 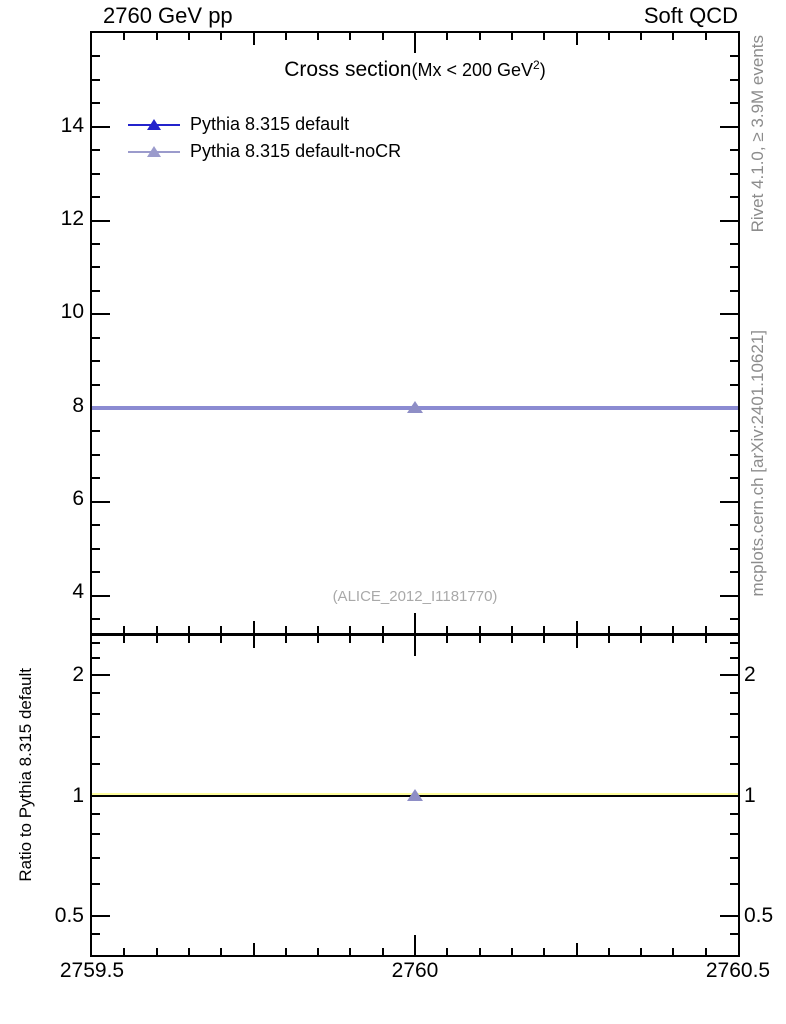 I want to click on legend-label: Pythia 8.315 default-noCR, so click(x=296, y=151).